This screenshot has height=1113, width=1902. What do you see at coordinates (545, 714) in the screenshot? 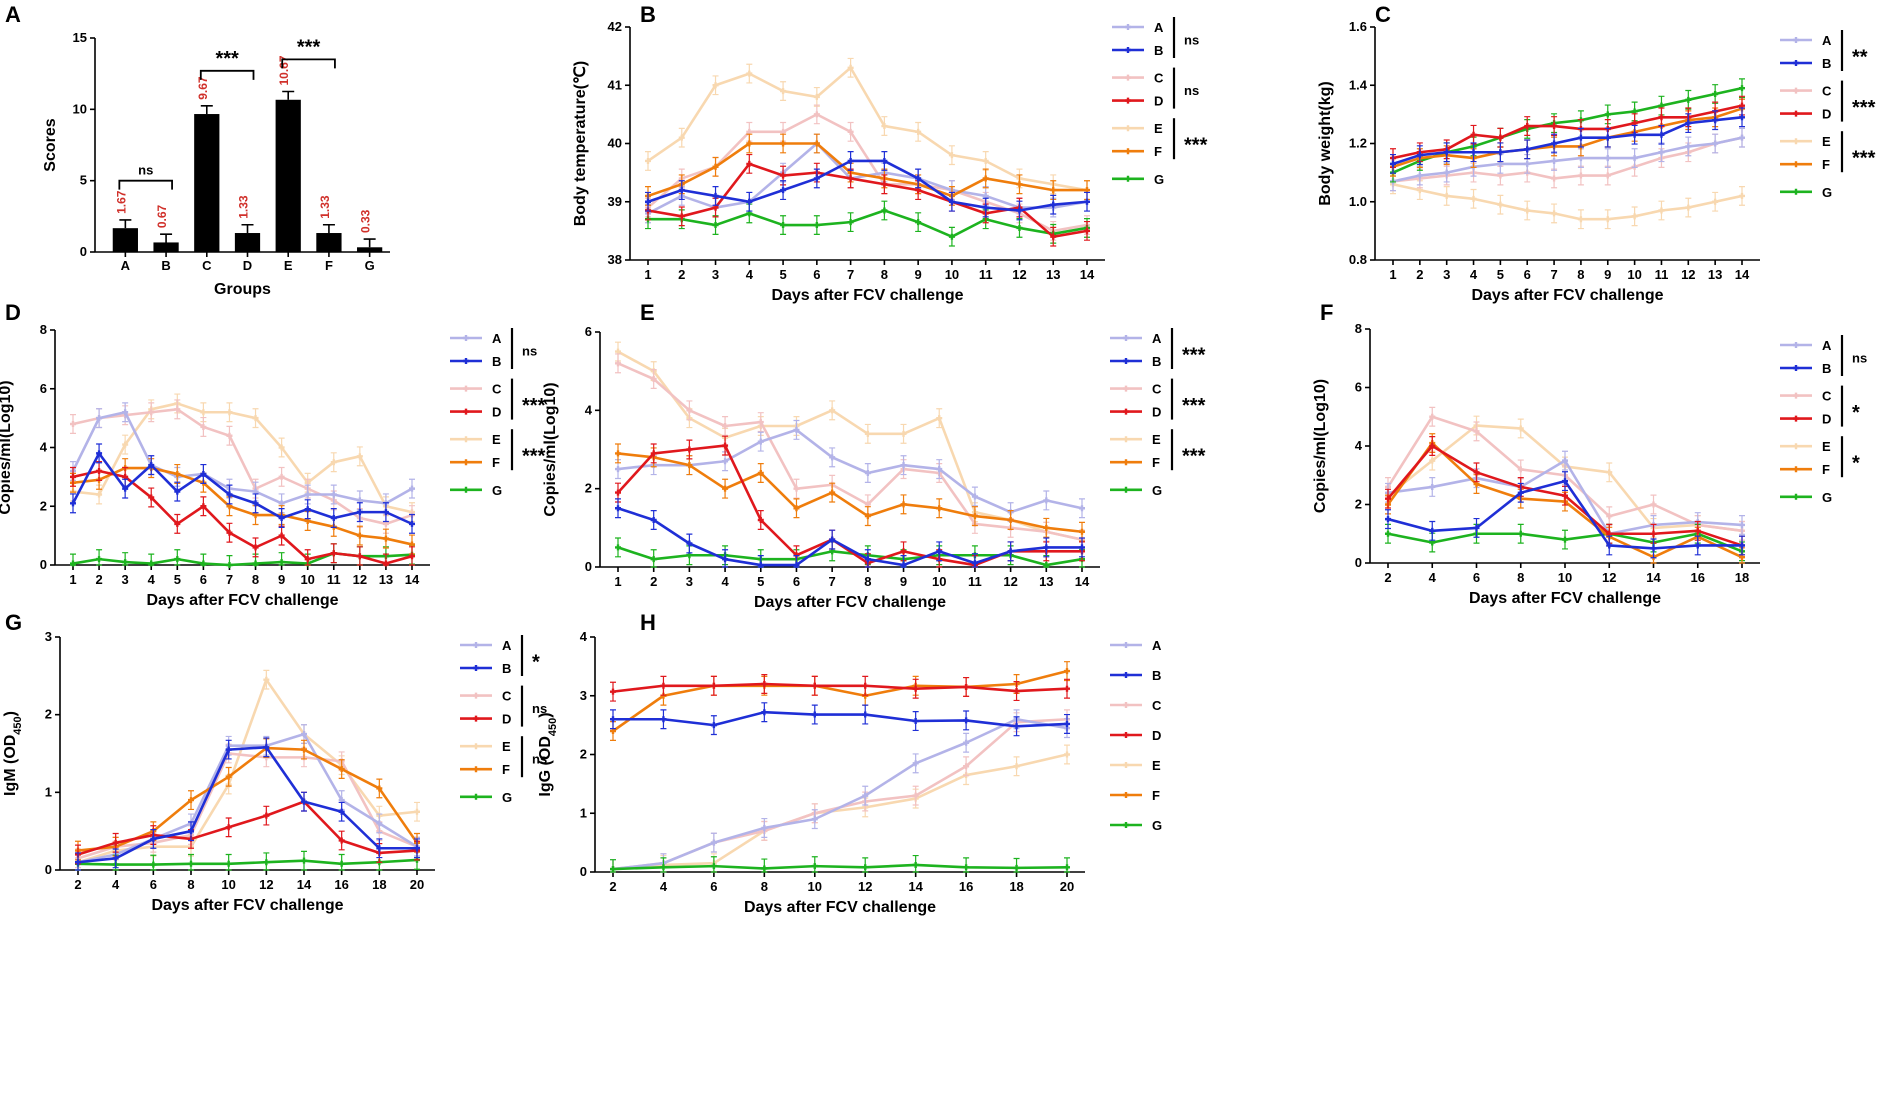
I see `y-axis-title-end: )` at bounding box center [545, 714].